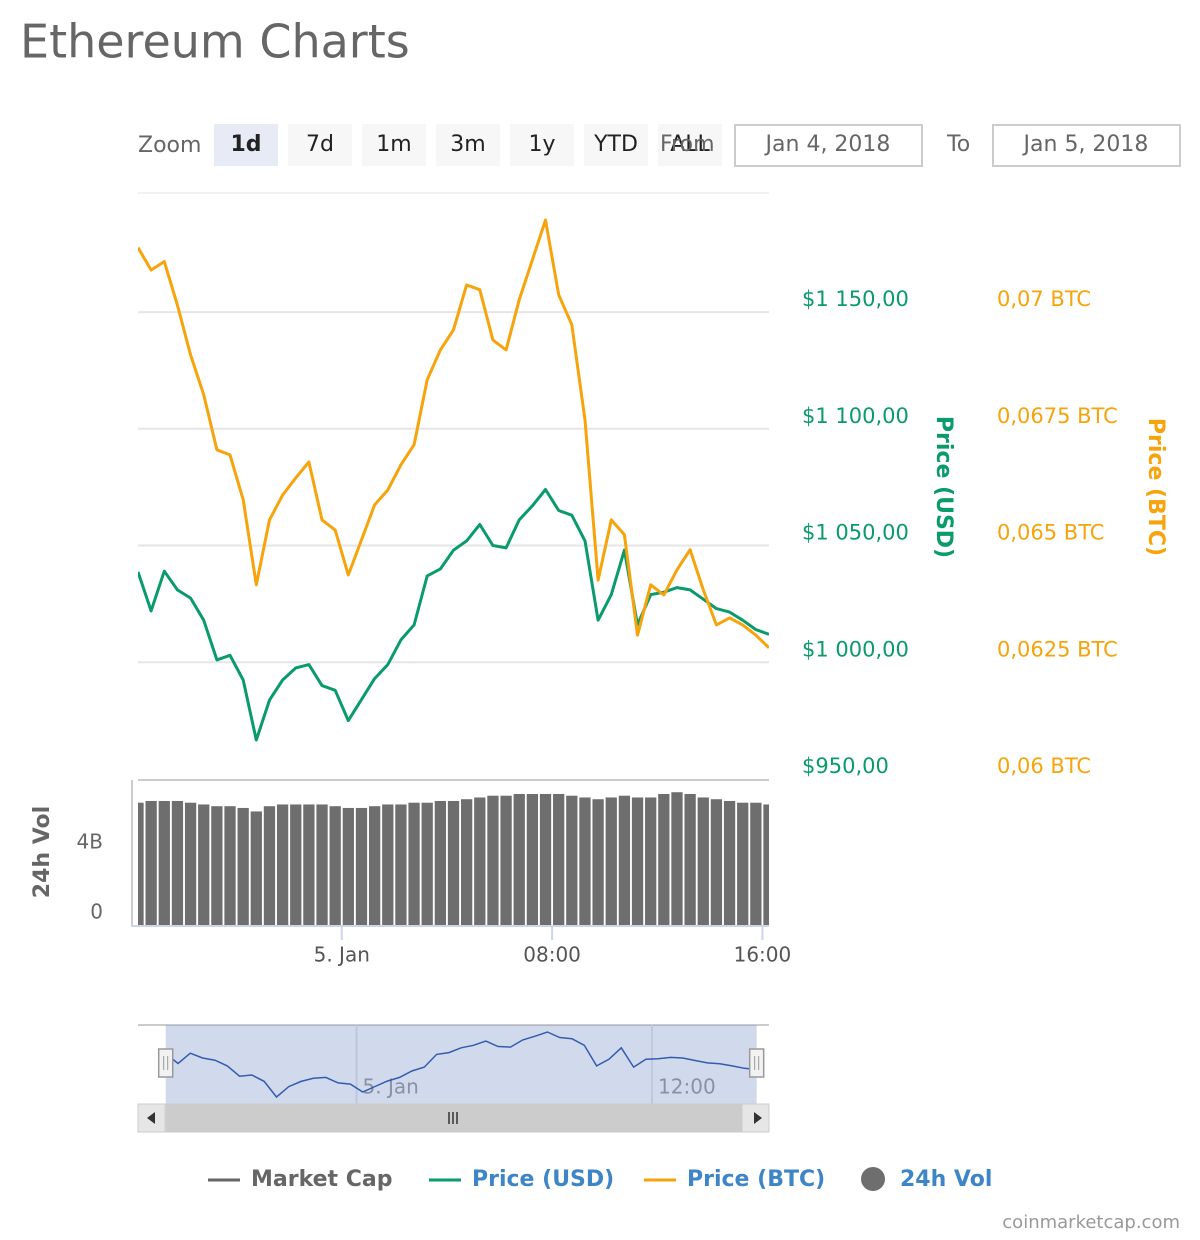  Describe the element at coordinates (855, 416) in the screenshot. I see `y-tick-label: $1 100,00` at that location.